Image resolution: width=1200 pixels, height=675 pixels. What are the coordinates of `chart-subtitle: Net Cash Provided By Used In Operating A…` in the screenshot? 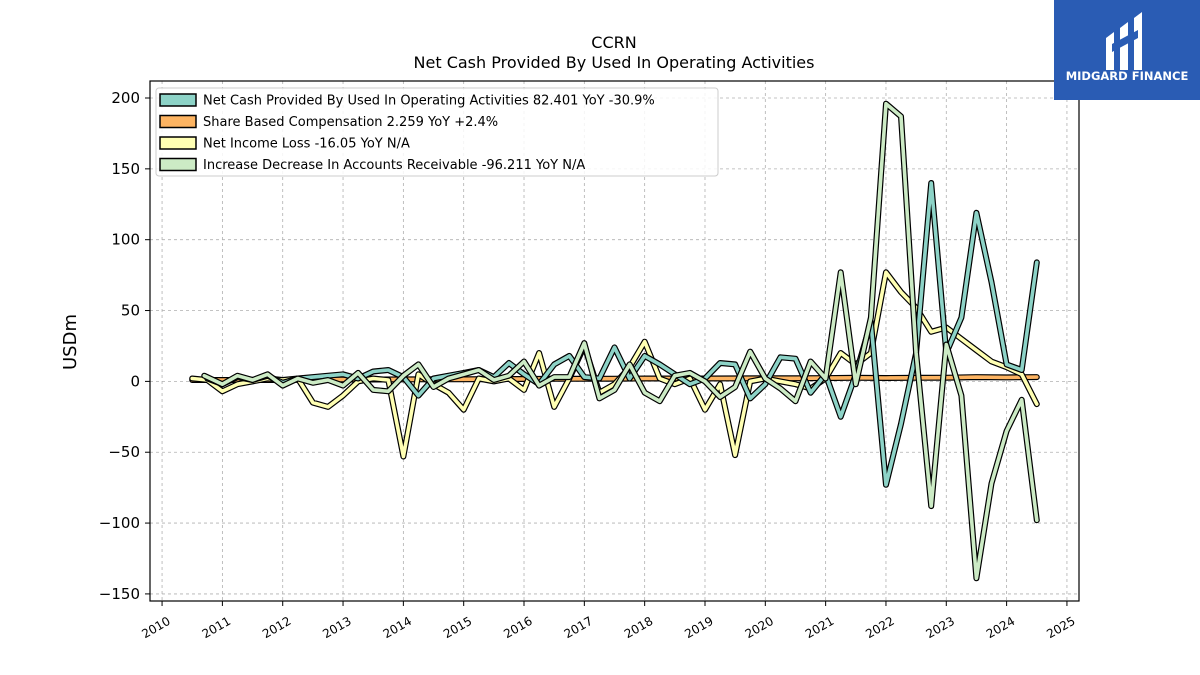 It's located at (614, 62).